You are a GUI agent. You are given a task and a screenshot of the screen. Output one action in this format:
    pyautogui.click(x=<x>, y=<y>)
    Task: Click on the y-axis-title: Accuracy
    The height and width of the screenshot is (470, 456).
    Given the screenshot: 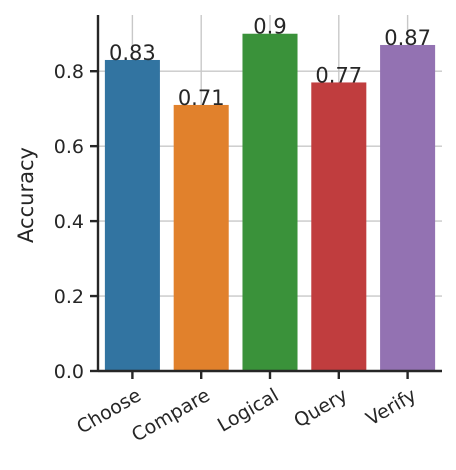 What is the action you would take?
    pyautogui.click(x=26, y=195)
    